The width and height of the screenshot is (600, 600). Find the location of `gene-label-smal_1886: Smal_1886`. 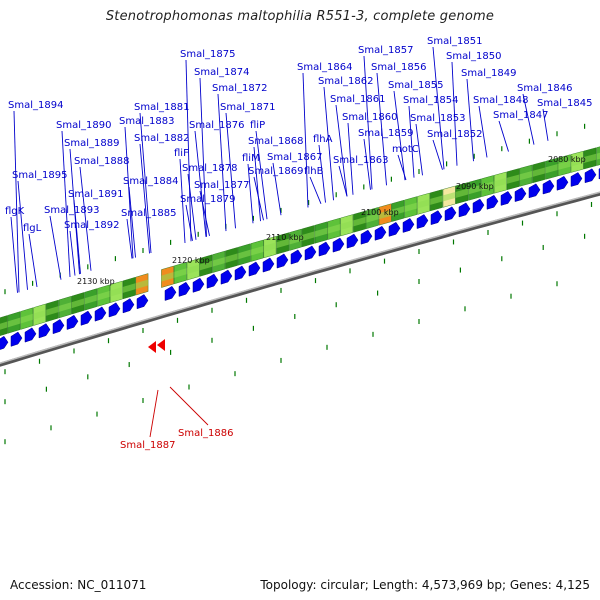

gene-label-smal_1886: Smal_1886 is located at coordinates (205, 433).